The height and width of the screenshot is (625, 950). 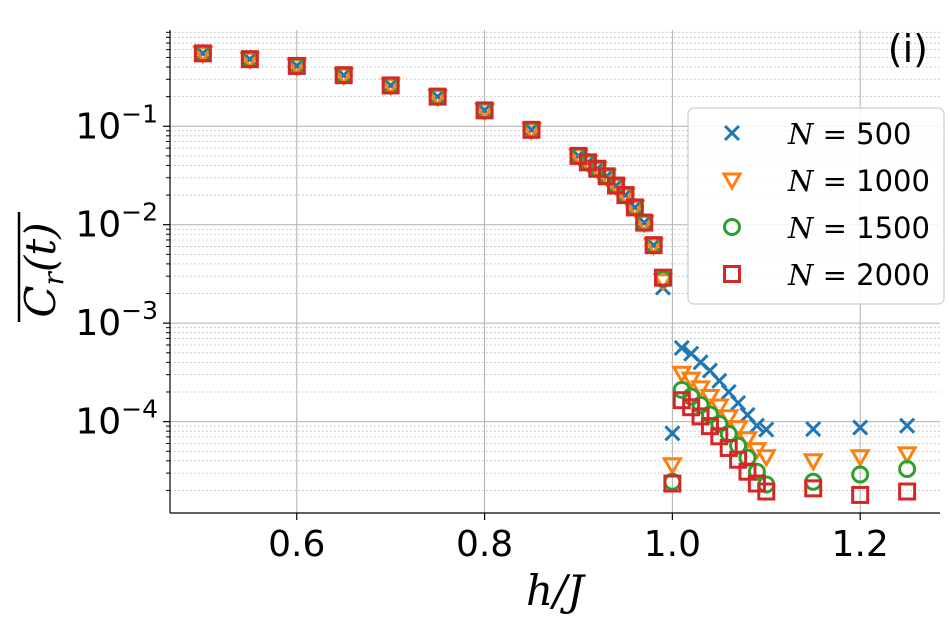 I want to click on y-tick-label: 10⁻¹, so click(x=116, y=123).